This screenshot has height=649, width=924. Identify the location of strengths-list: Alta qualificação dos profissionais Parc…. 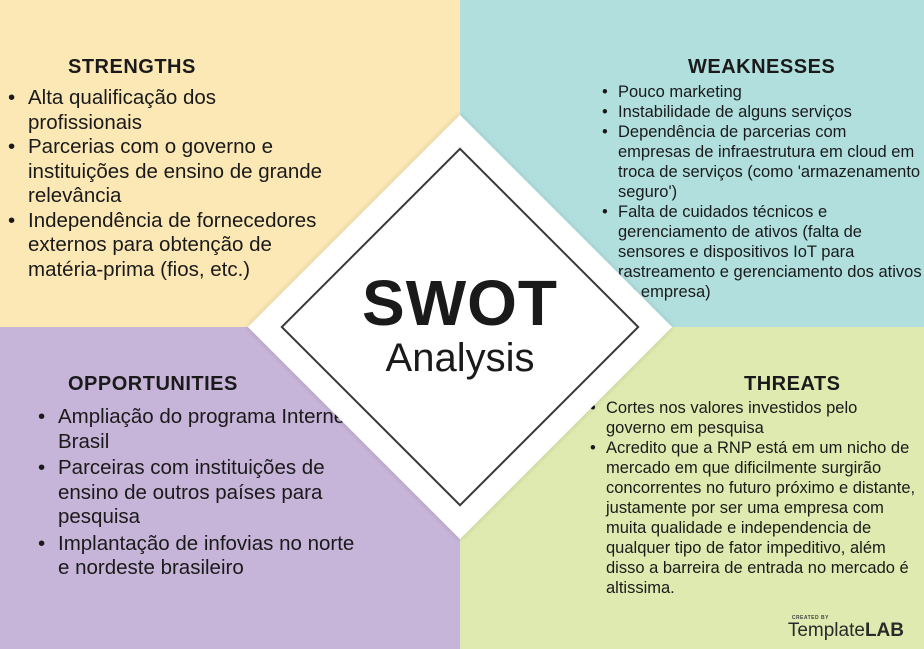
(164, 184).